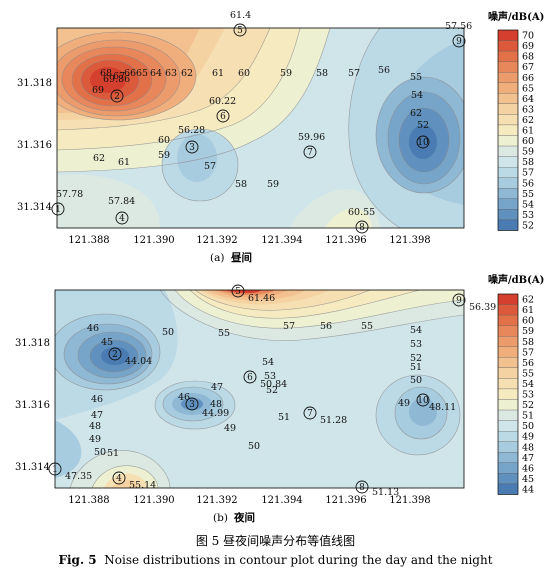 The height and width of the screenshot is (578, 551). Describe the element at coordinates (272, 390) in the screenshot. I see `contour-label: 52` at that location.